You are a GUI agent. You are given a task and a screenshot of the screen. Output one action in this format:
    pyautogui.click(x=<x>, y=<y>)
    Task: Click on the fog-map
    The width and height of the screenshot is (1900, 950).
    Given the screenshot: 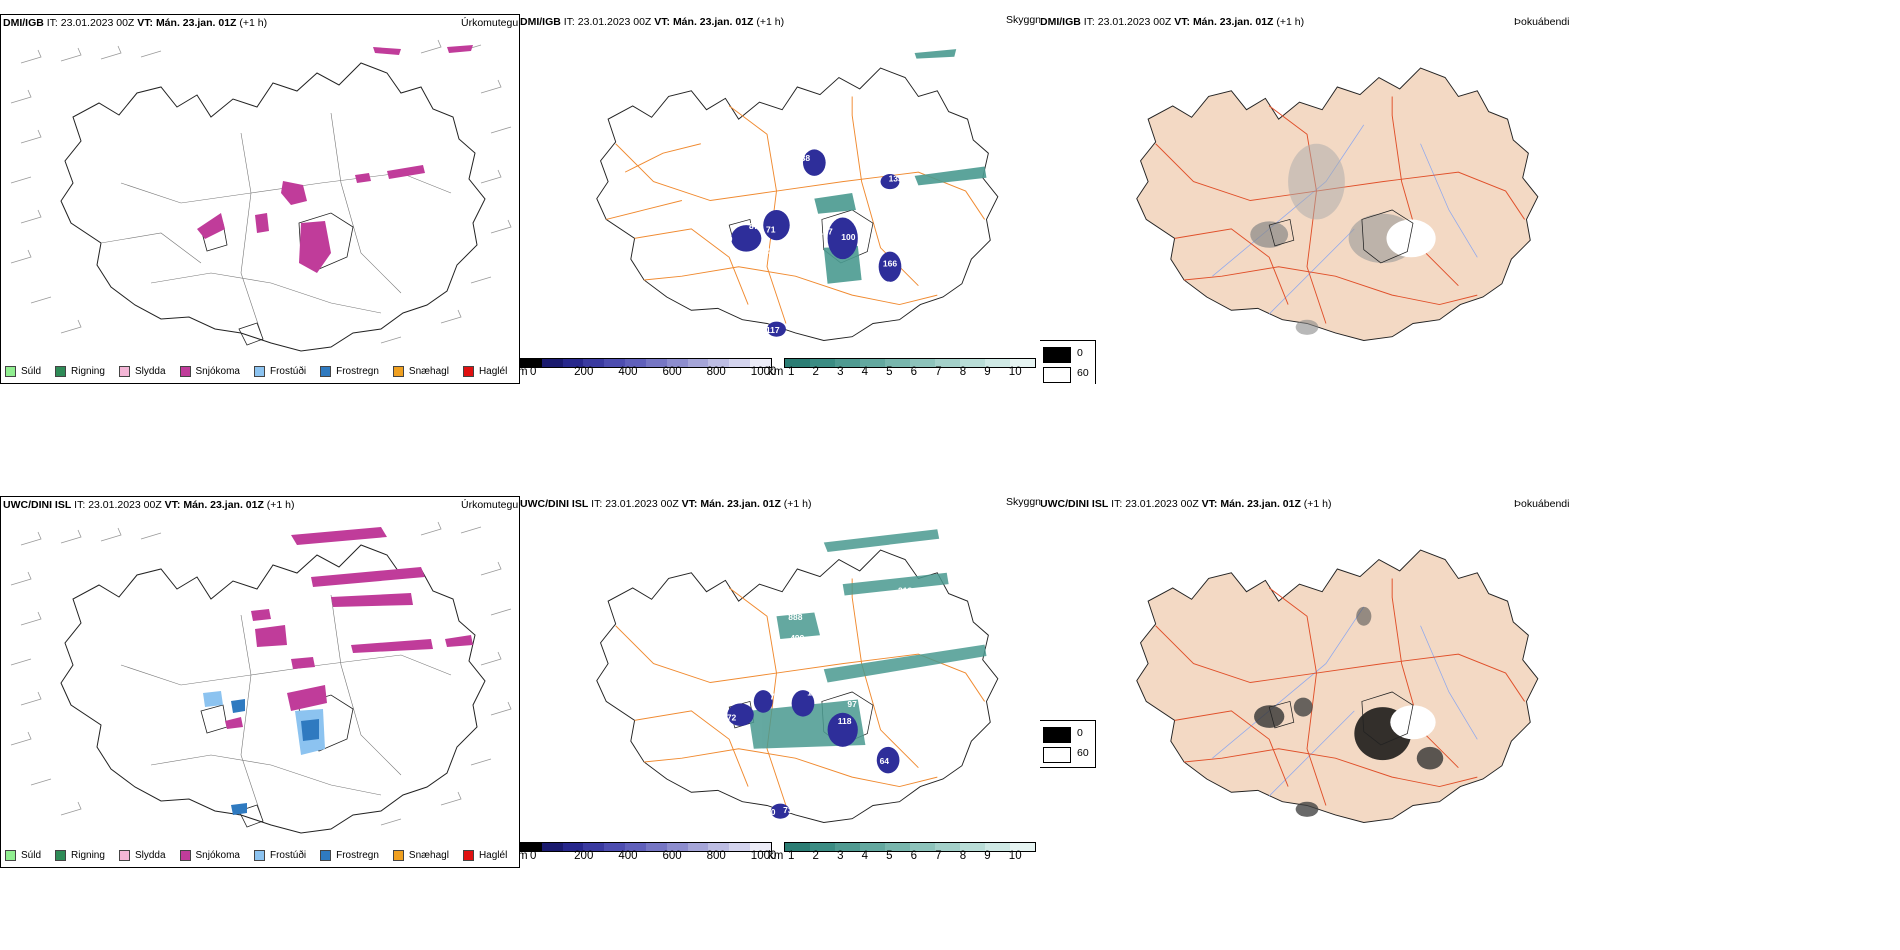 What is the action you would take?
    pyautogui.click(x=1337, y=204)
    